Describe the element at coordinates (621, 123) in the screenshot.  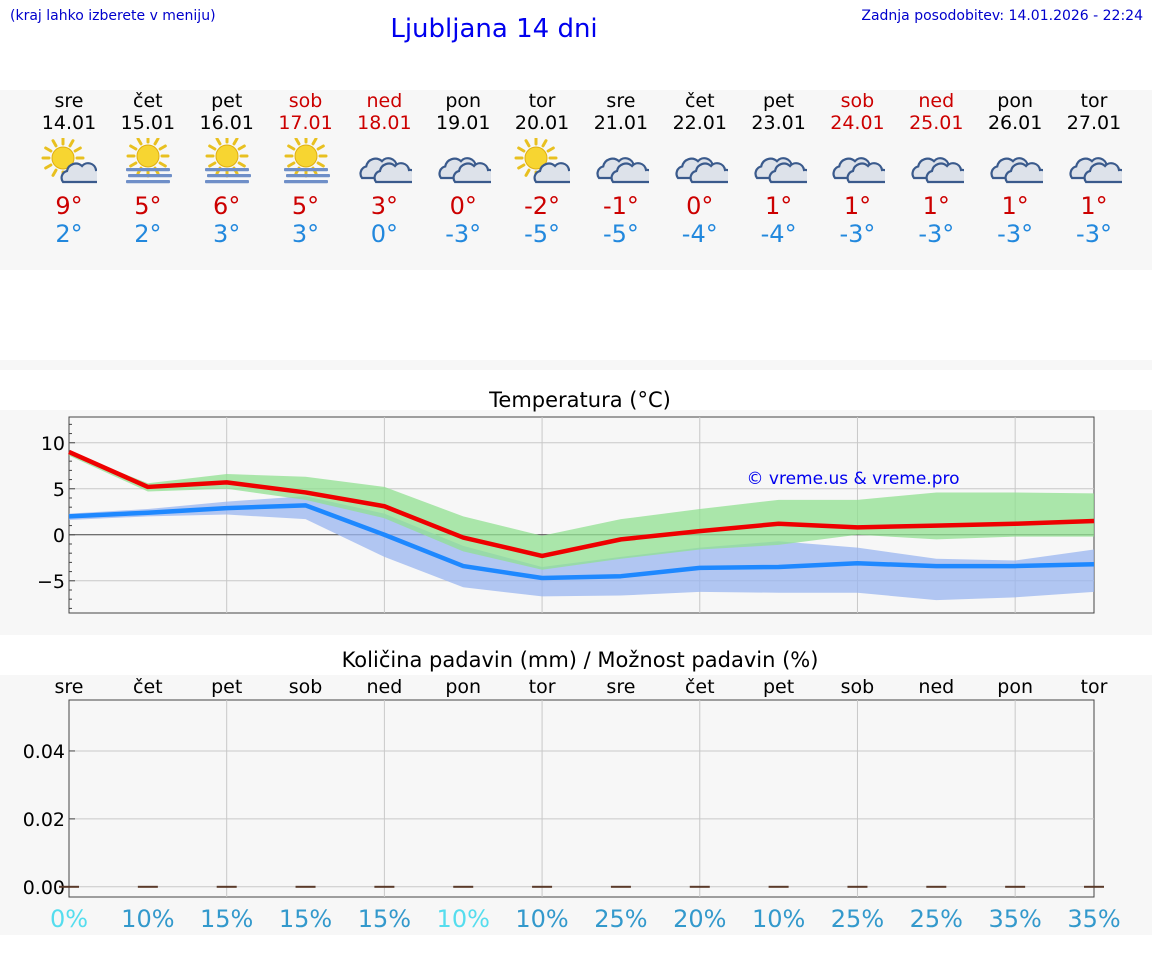
I see `day-date: 21.01` at that location.